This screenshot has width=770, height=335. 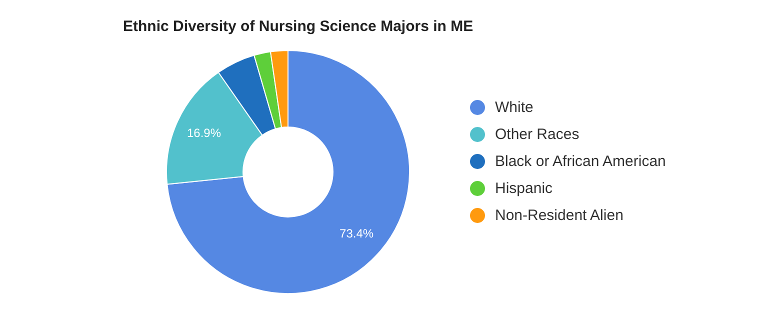 What do you see at coordinates (357, 233) in the screenshot?
I see `data-label: 73.4%` at bounding box center [357, 233].